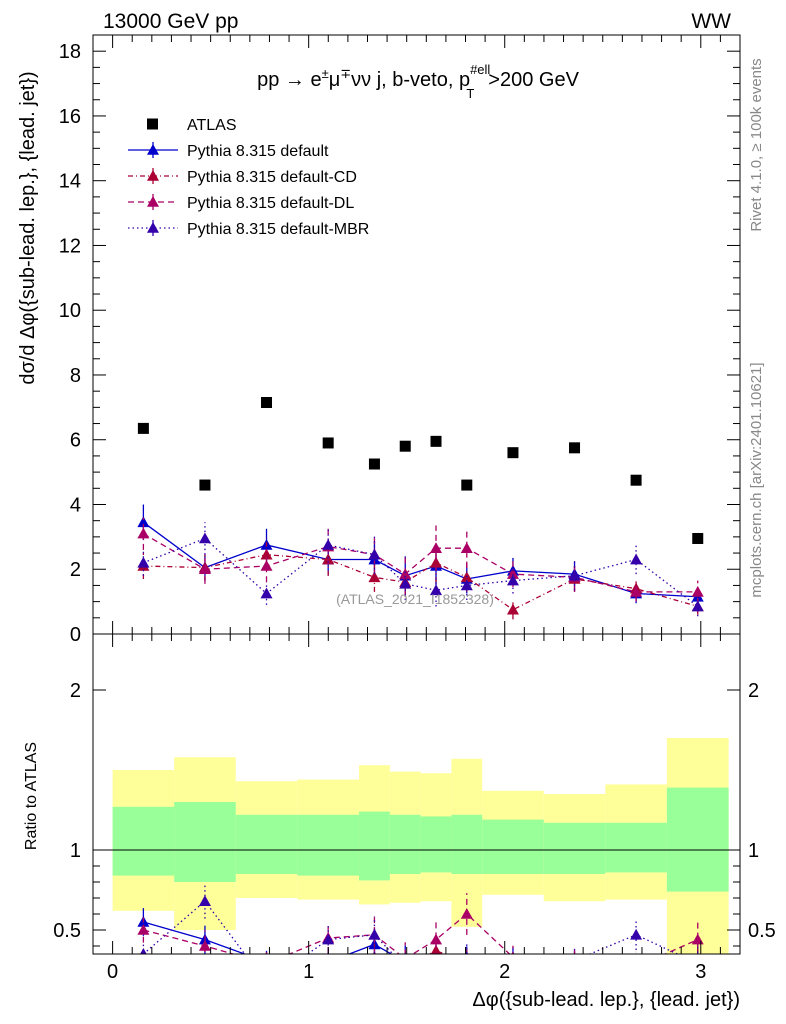 The image size is (786, 1024). I want to click on legend-entry-label: ATLAS, so click(212, 125).